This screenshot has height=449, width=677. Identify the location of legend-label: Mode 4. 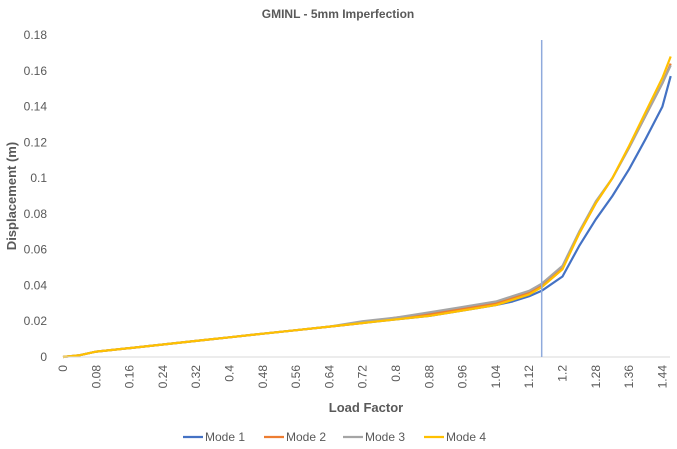
(466, 437).